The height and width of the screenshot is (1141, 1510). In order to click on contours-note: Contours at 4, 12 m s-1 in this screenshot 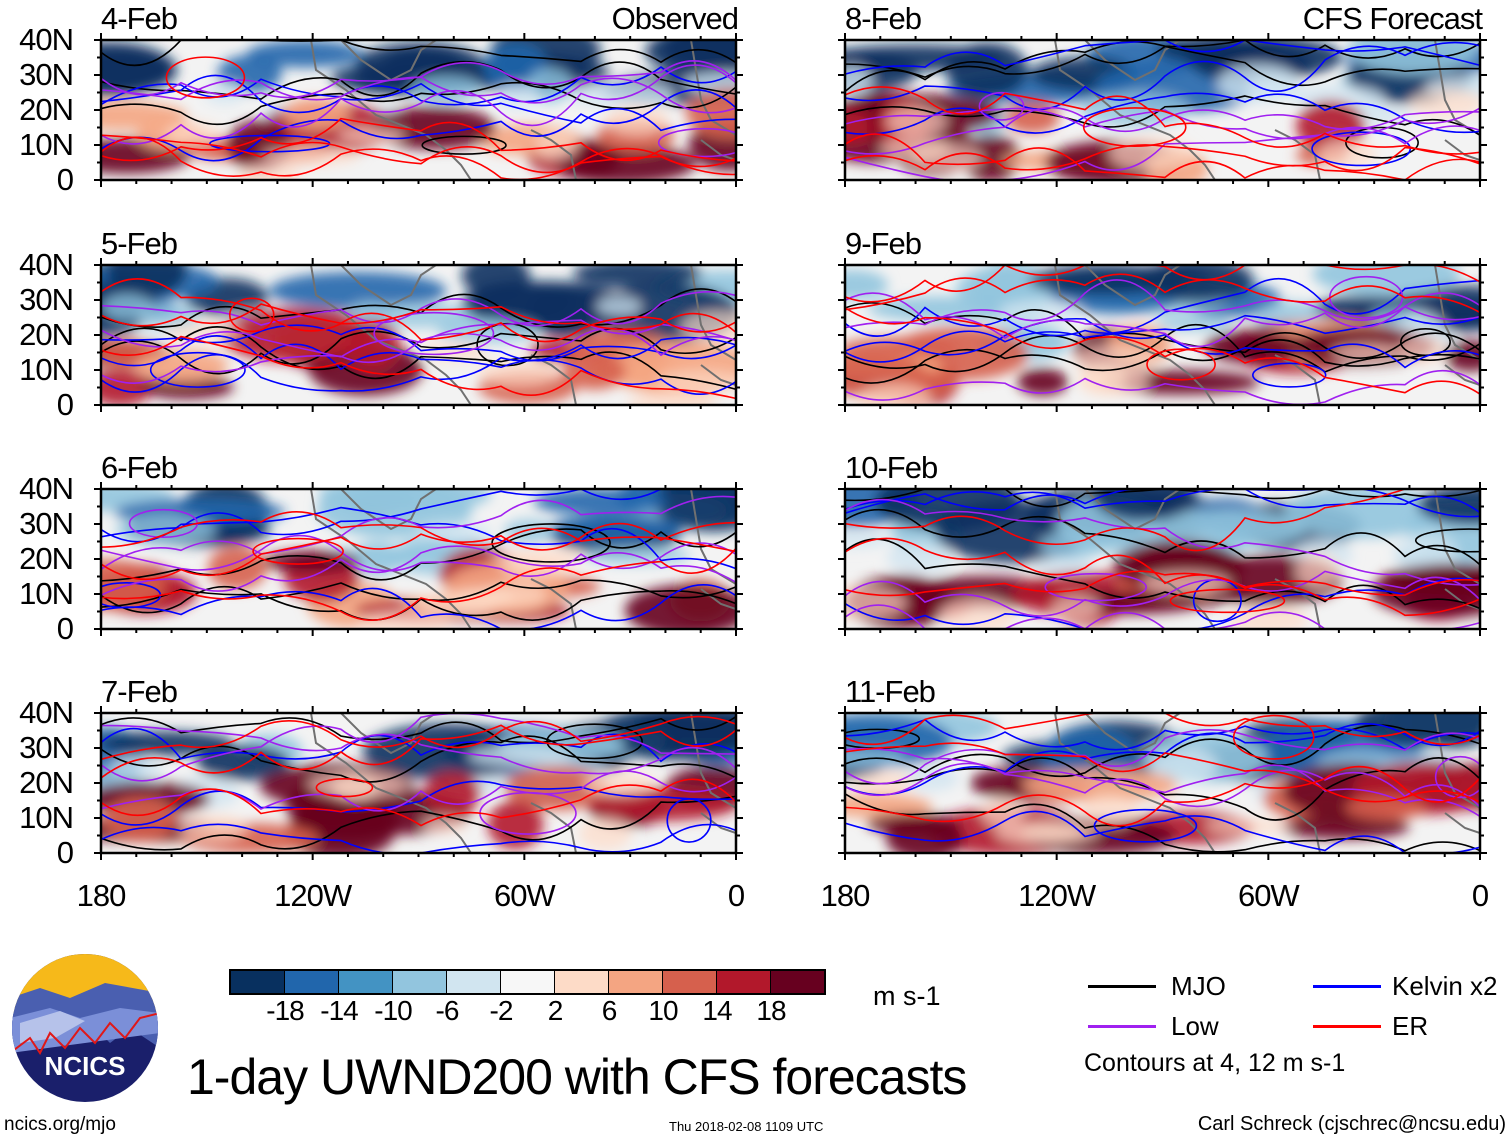, I will do `click(1215, 1063)`.